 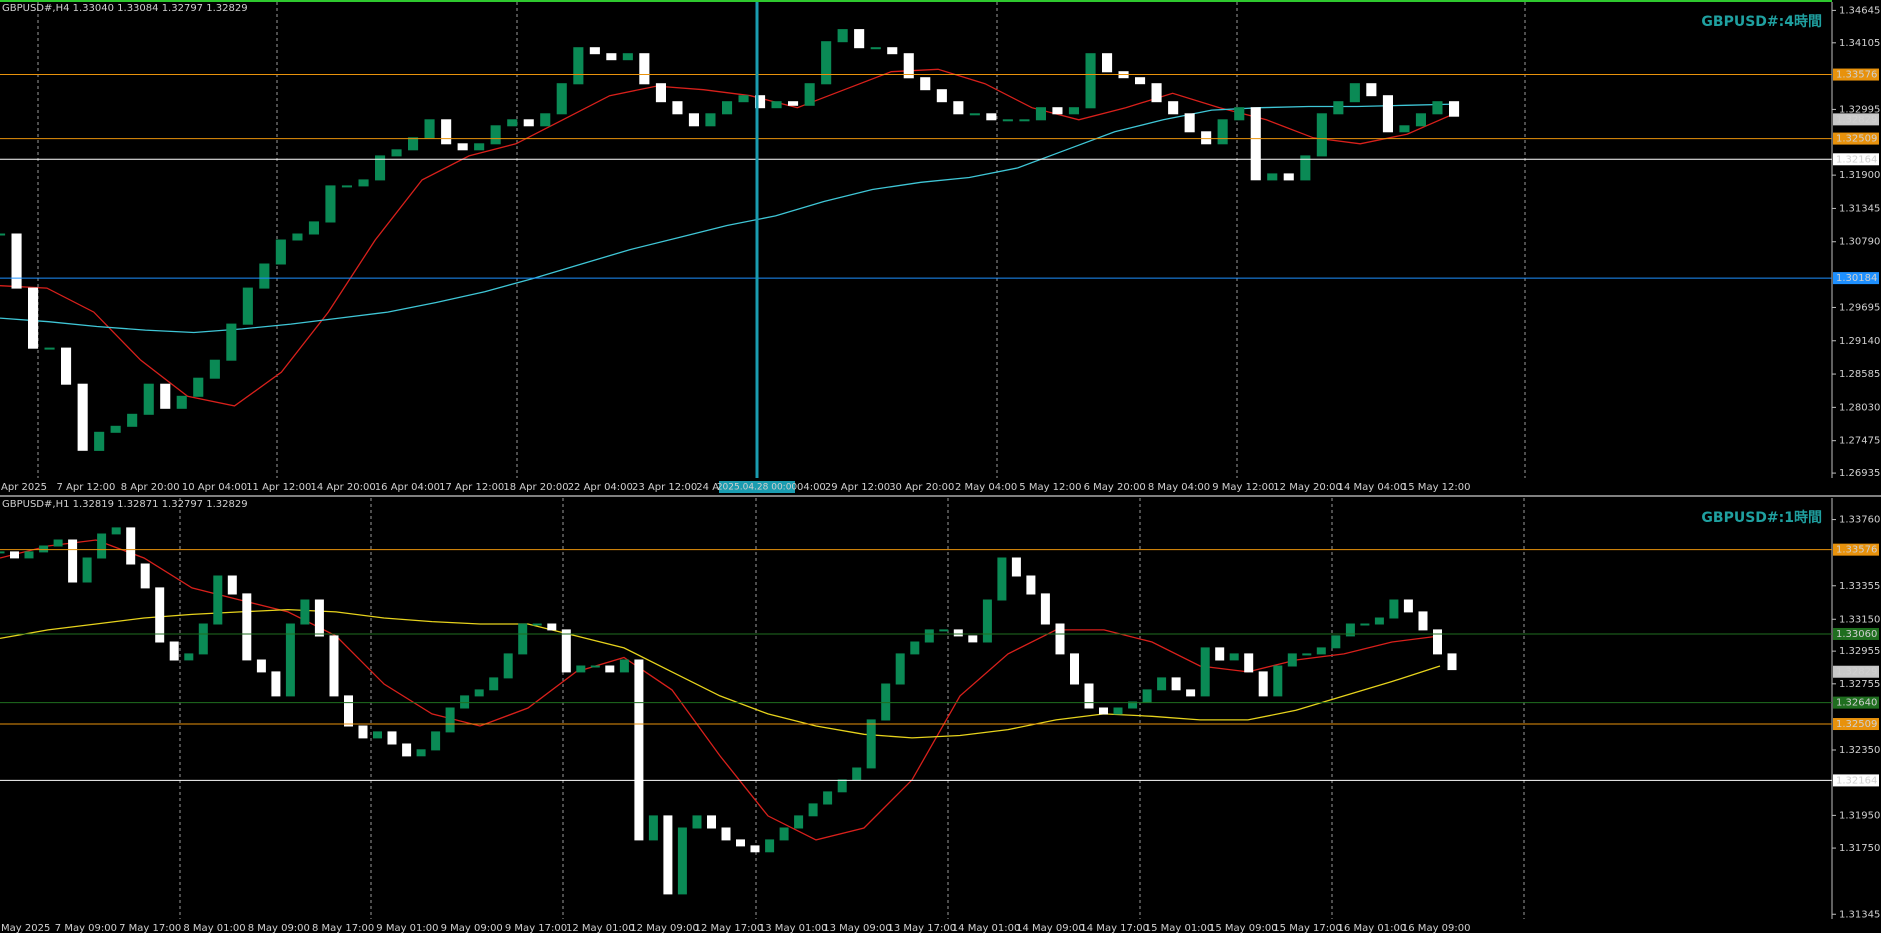 What do you see at coordinates (407, 487) in the screenshot?
I see `time-label: 16 Apr 04:00` at bounding box center [407, 487].